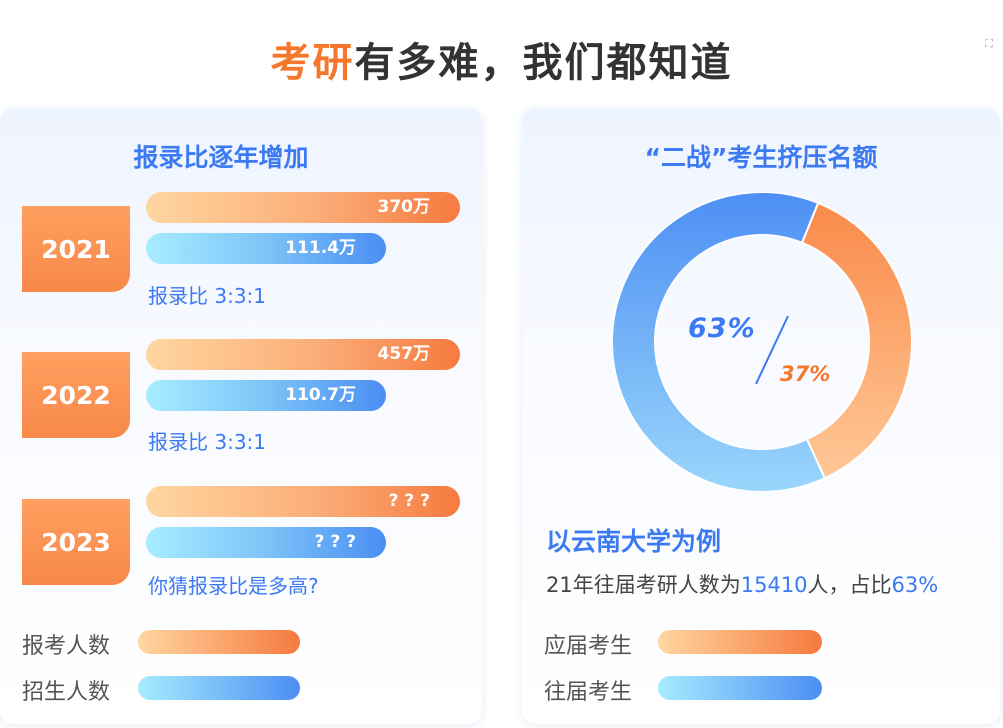 This screenshot has height=728, width=1003. I want to click on apply-bar-2021: 370万, so click(303, 207).